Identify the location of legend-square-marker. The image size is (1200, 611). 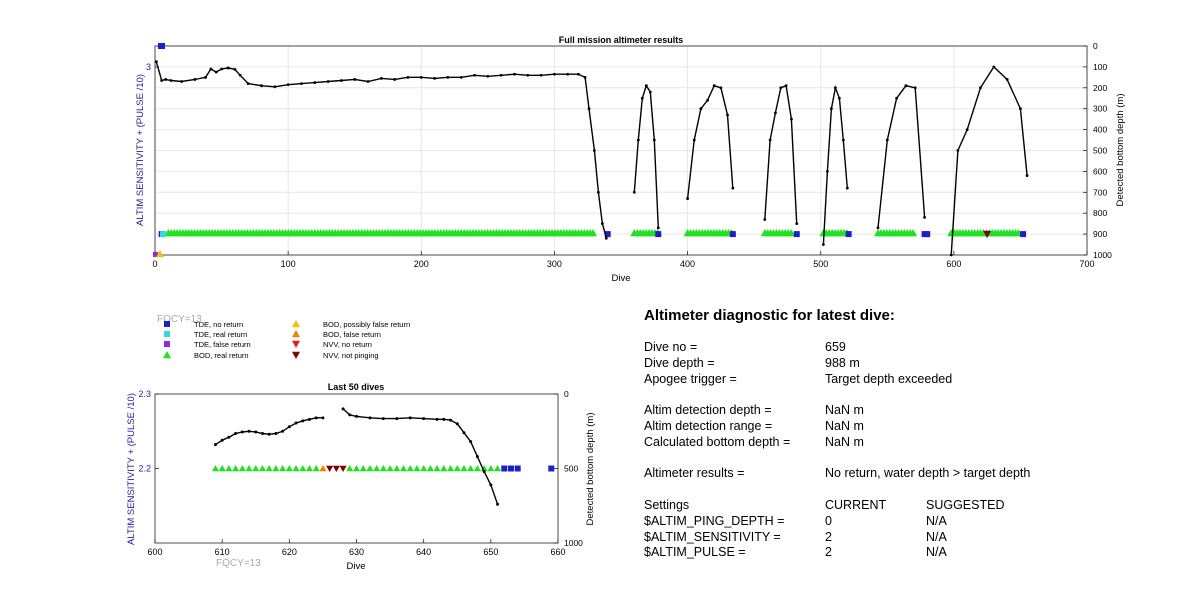
(167, 344).